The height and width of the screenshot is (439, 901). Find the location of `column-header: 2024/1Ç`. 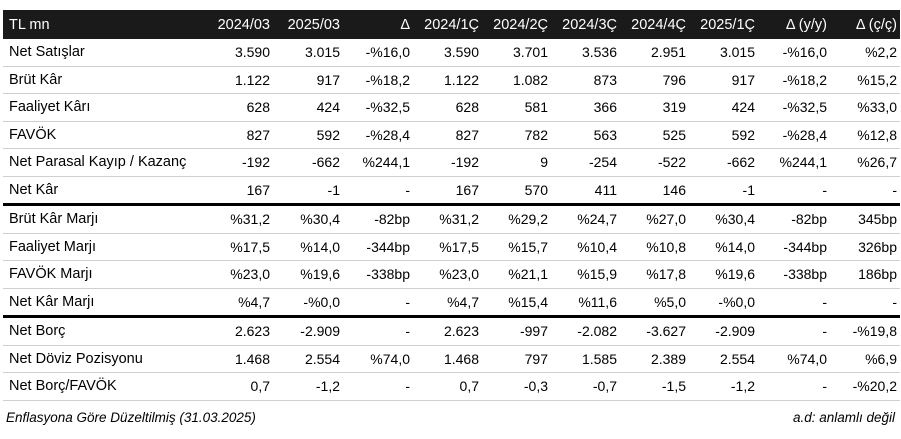

column-header: 2024/1Ç is located at coordinates (447, 24).